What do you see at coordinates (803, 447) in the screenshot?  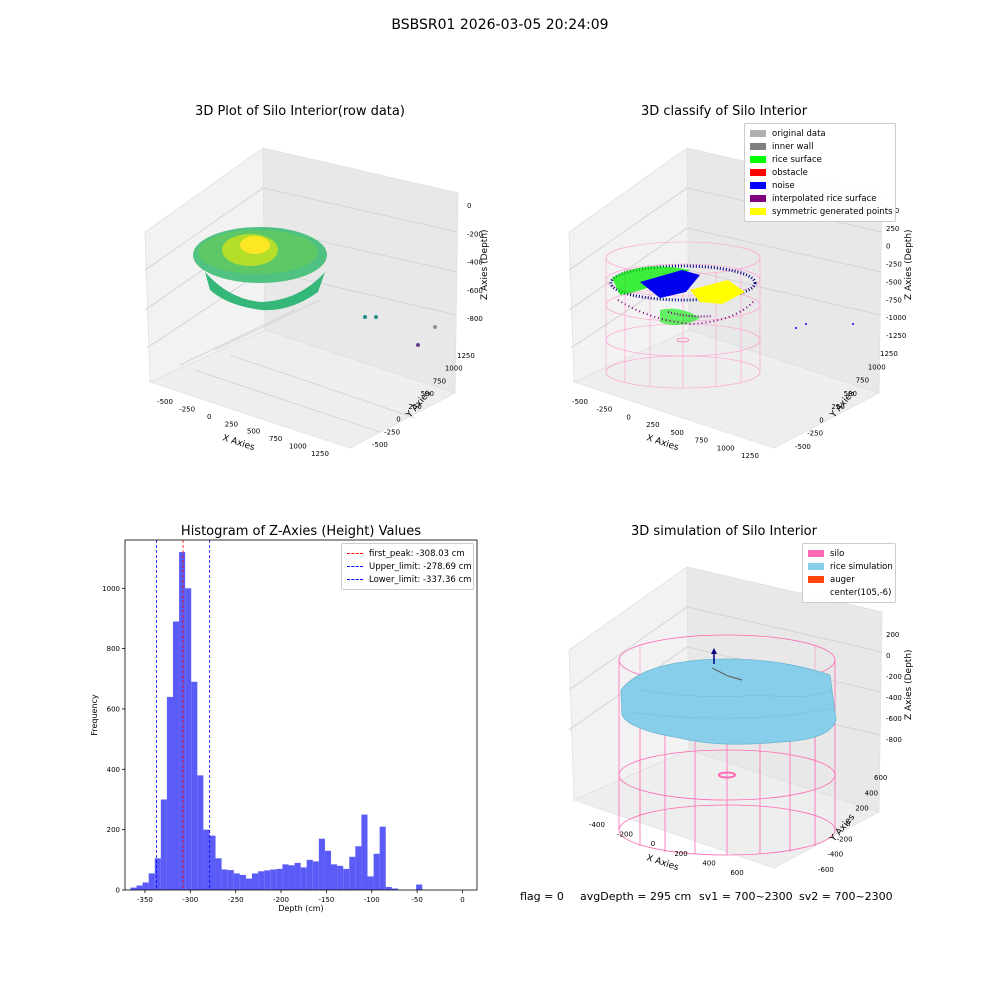 I see `panel2-y-tick-label: -500` at bounding box center [803, 447].